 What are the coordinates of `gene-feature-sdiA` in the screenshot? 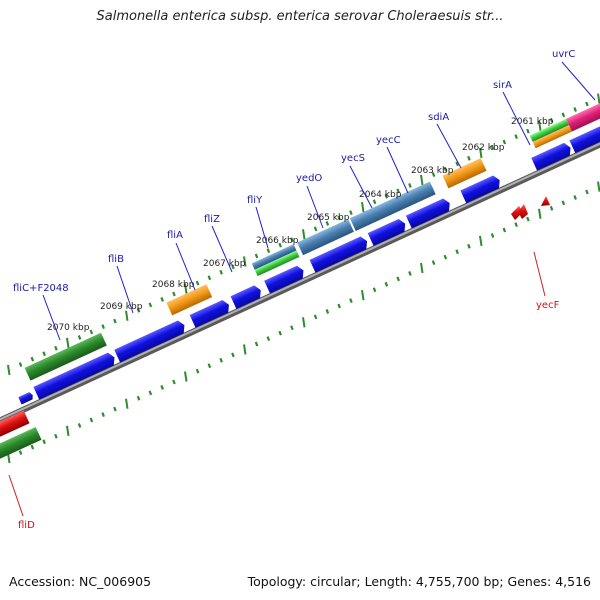 It's located at (464, 173).